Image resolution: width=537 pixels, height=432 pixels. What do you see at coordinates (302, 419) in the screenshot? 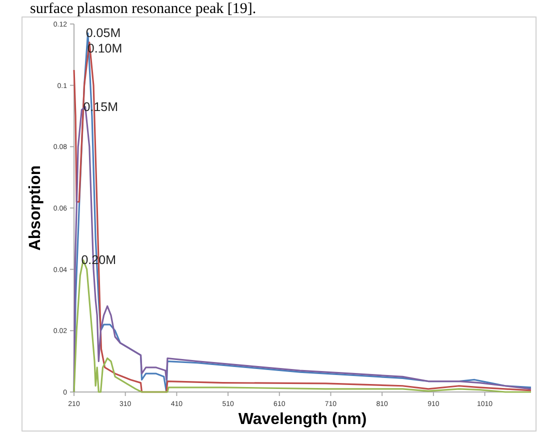
I see `x-axis-title: Wavelength (nm)` at bounding box center [302, 419].